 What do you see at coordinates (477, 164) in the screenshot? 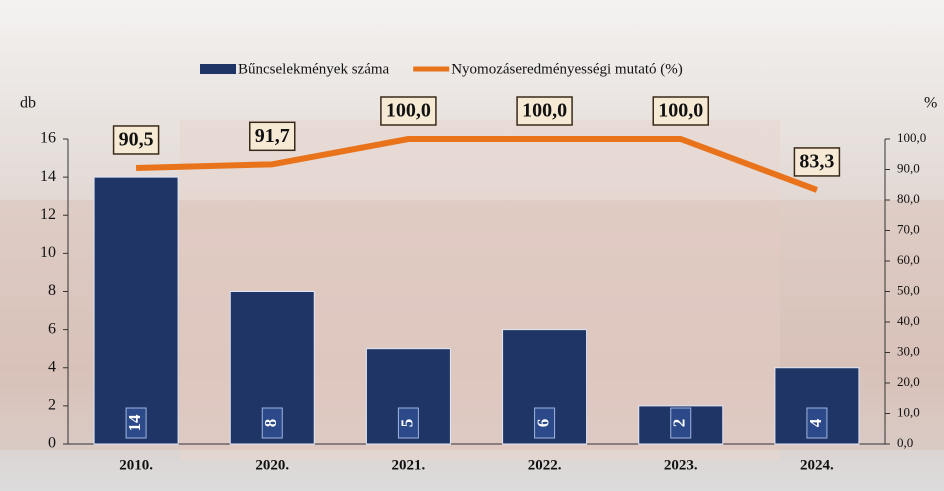
I see `line` at bounding box center [477, 164].